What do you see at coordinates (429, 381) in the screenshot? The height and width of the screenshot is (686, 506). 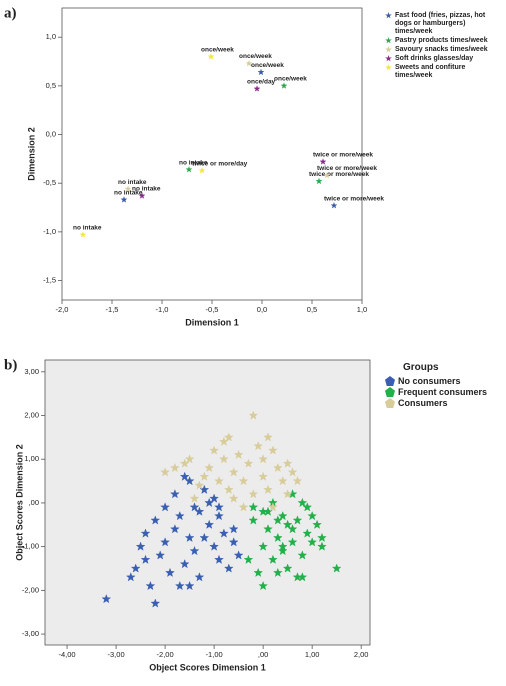 I see `legend-label: No consumers` at bounding box center [429, 381].